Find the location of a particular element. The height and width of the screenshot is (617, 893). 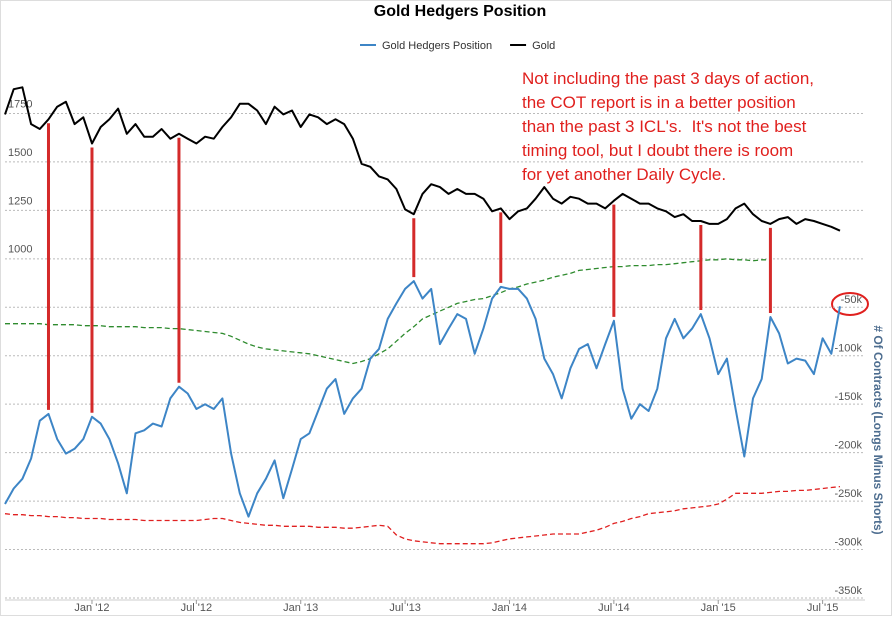

y2-tick-label: -350k is located at coordinates (848, 591).